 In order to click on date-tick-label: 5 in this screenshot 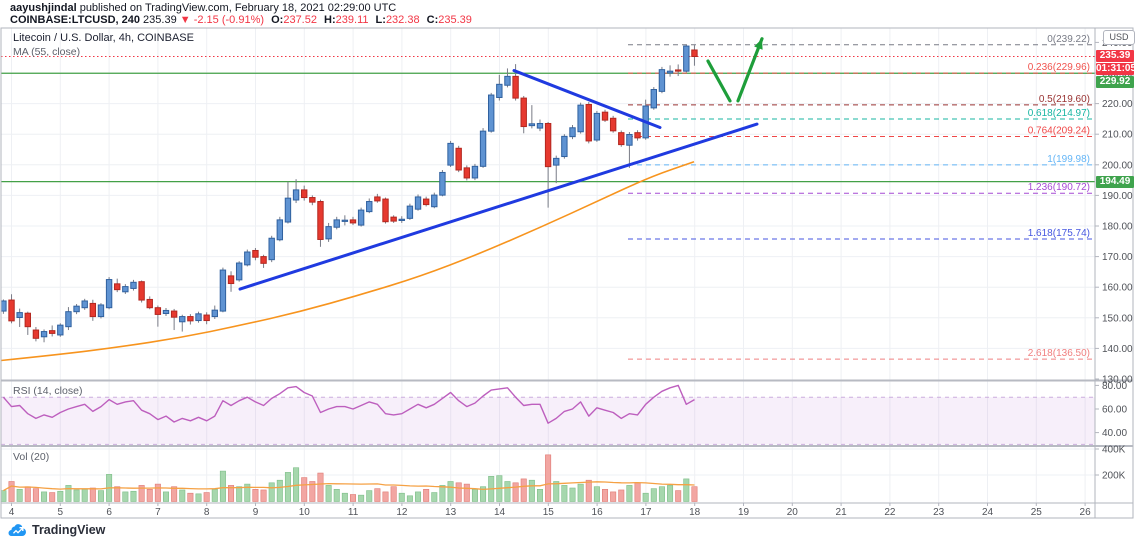, I will do `click(61, 512)`.